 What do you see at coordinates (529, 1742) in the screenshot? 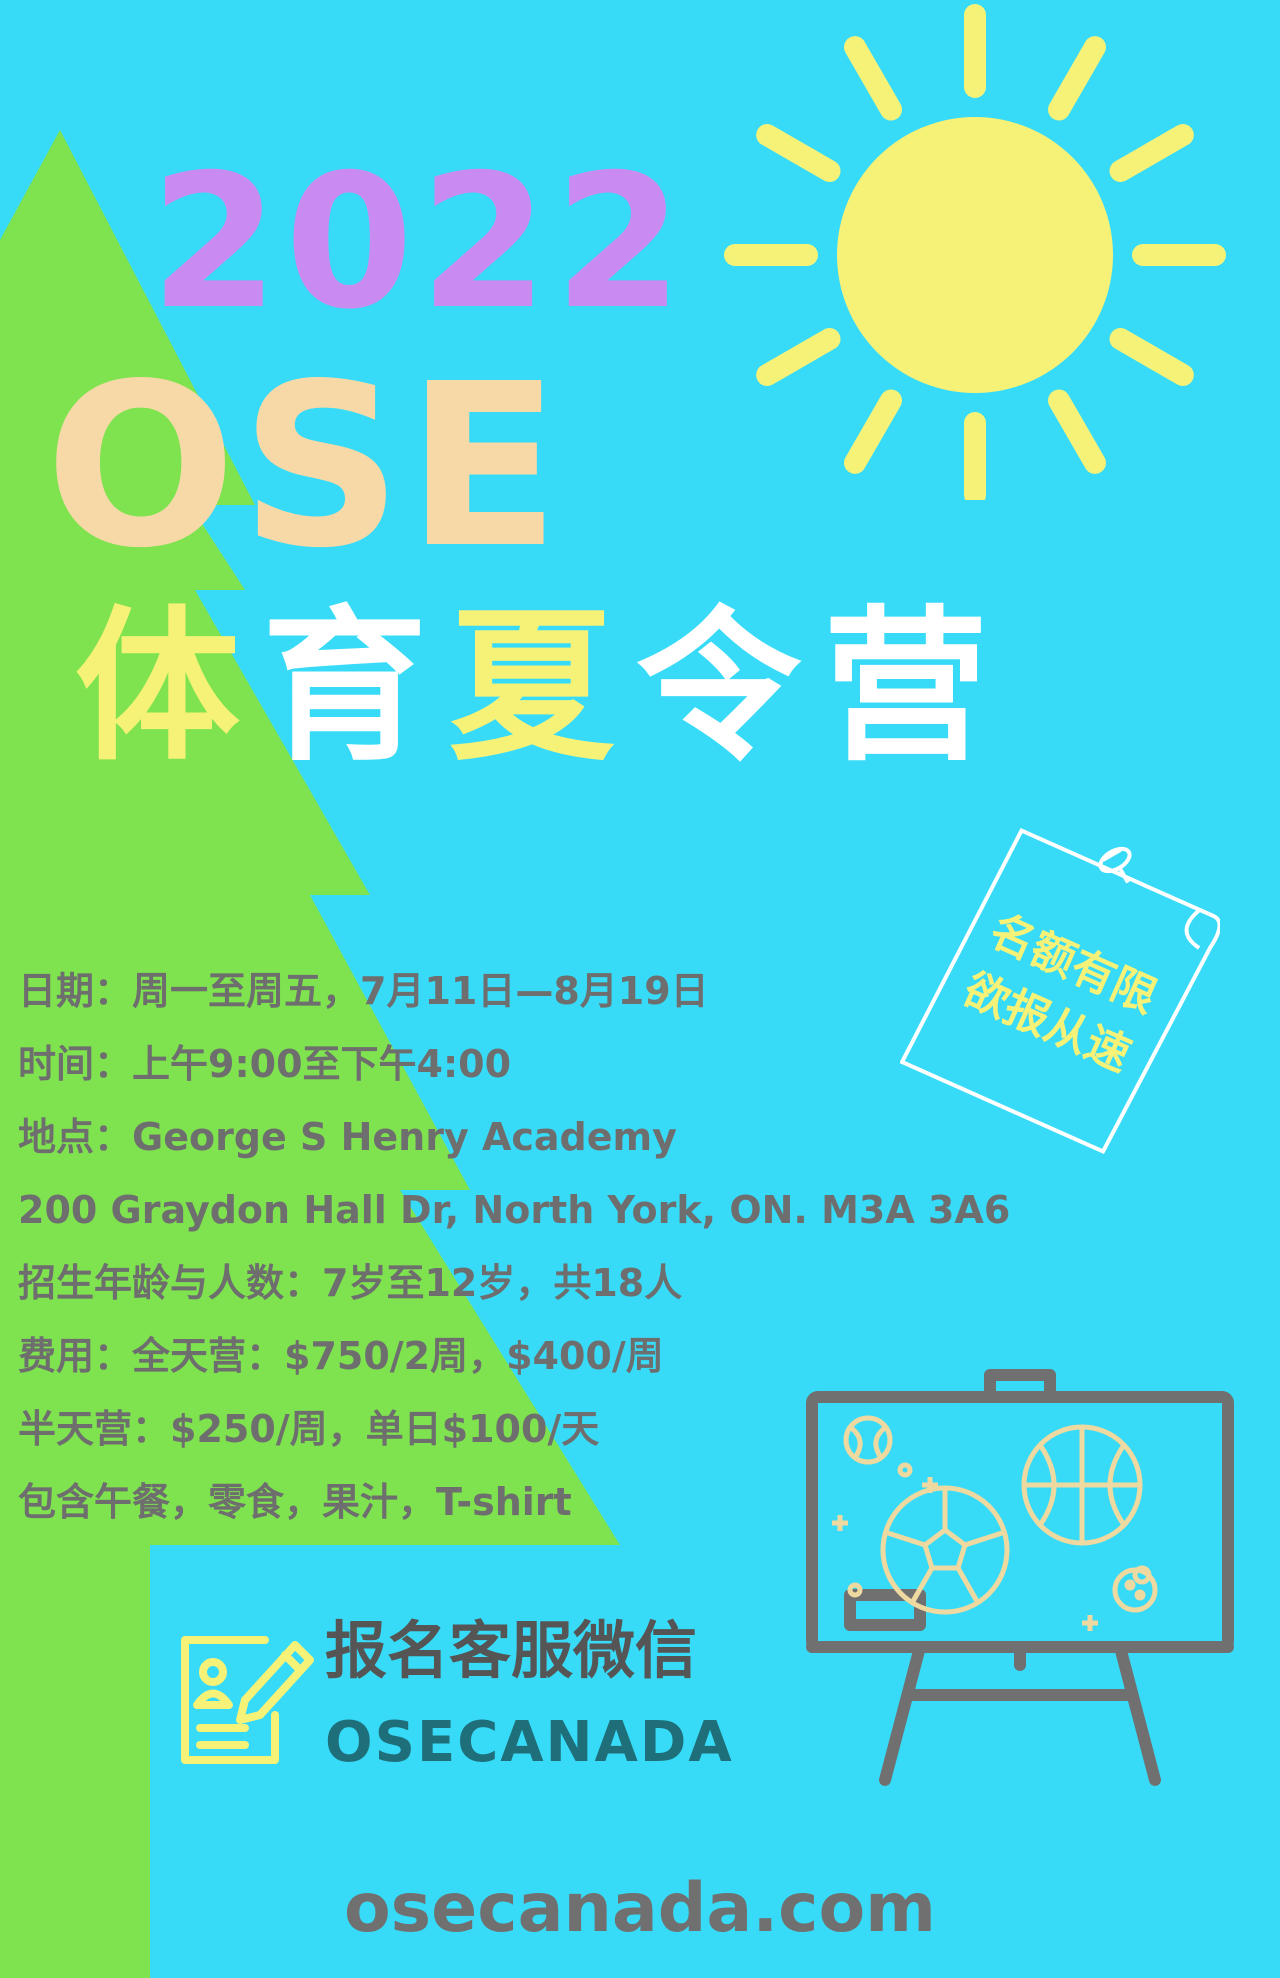
I see `wechat-id: OSECANADA` at bounding box center [529, 1742].